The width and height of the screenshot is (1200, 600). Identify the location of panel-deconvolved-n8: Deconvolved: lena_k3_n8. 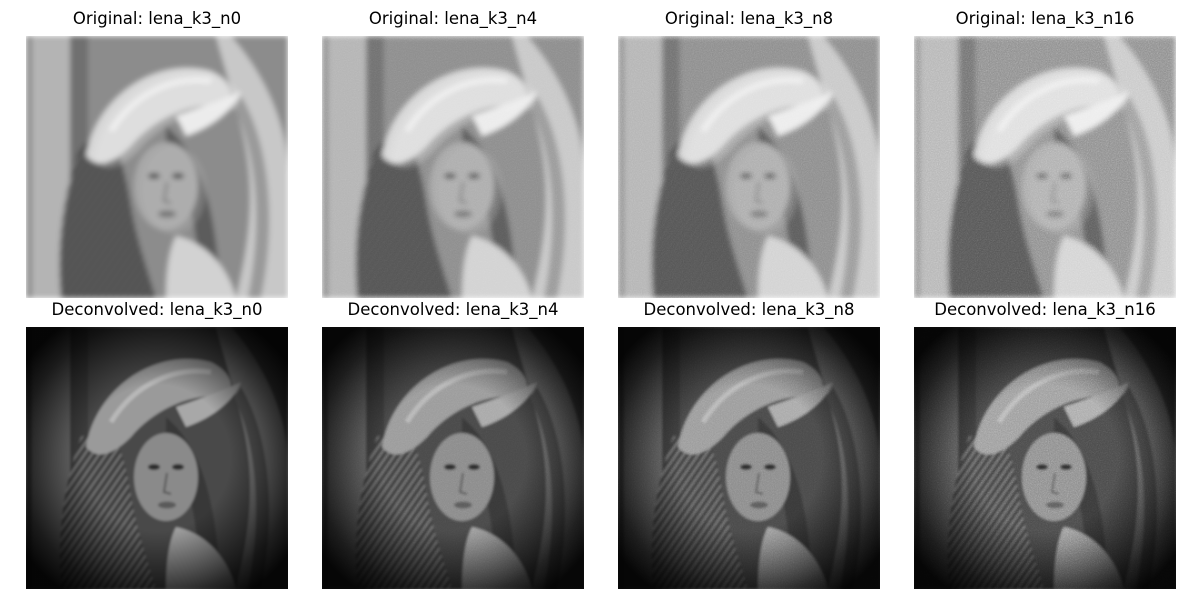
(749, 442).